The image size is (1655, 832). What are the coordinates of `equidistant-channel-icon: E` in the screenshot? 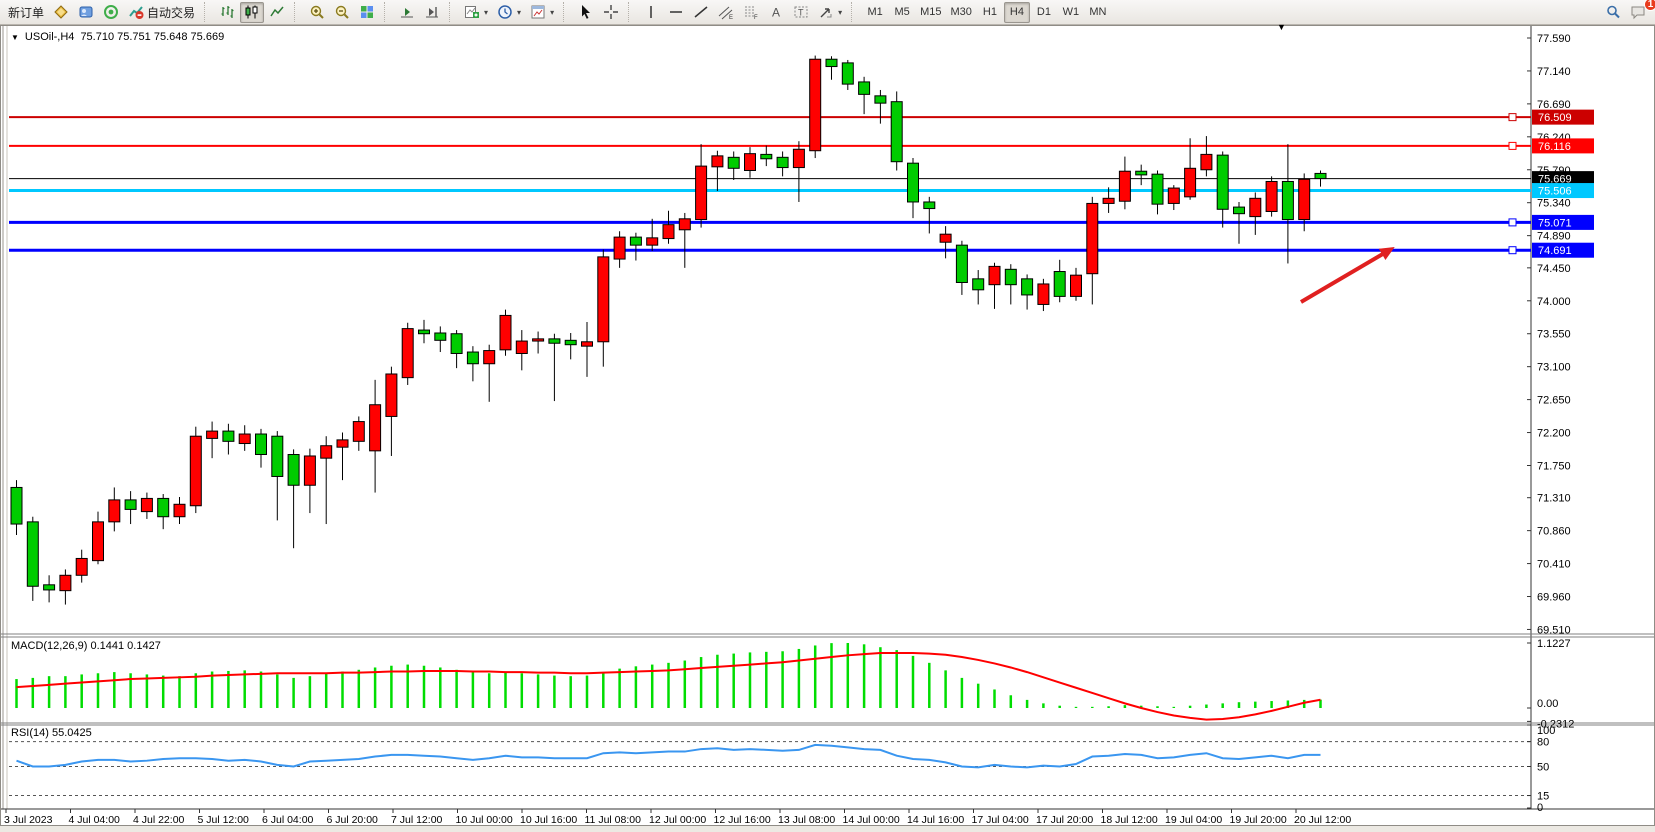 It's located at (726, 12).